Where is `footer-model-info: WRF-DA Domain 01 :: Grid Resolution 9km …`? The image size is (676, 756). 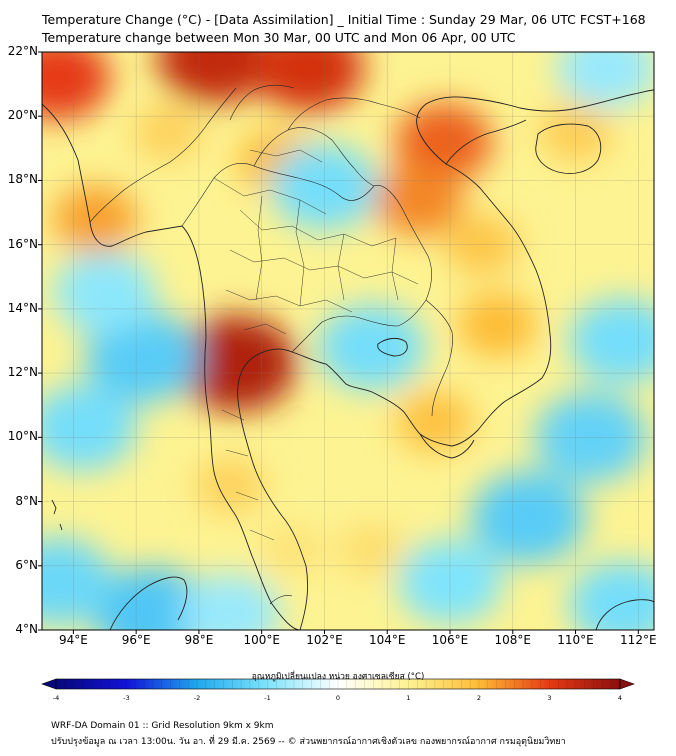 footer-model-info: WRF-DA Domain 01 :: Grid Resolution 9km … is located at coordinates (162, 726).